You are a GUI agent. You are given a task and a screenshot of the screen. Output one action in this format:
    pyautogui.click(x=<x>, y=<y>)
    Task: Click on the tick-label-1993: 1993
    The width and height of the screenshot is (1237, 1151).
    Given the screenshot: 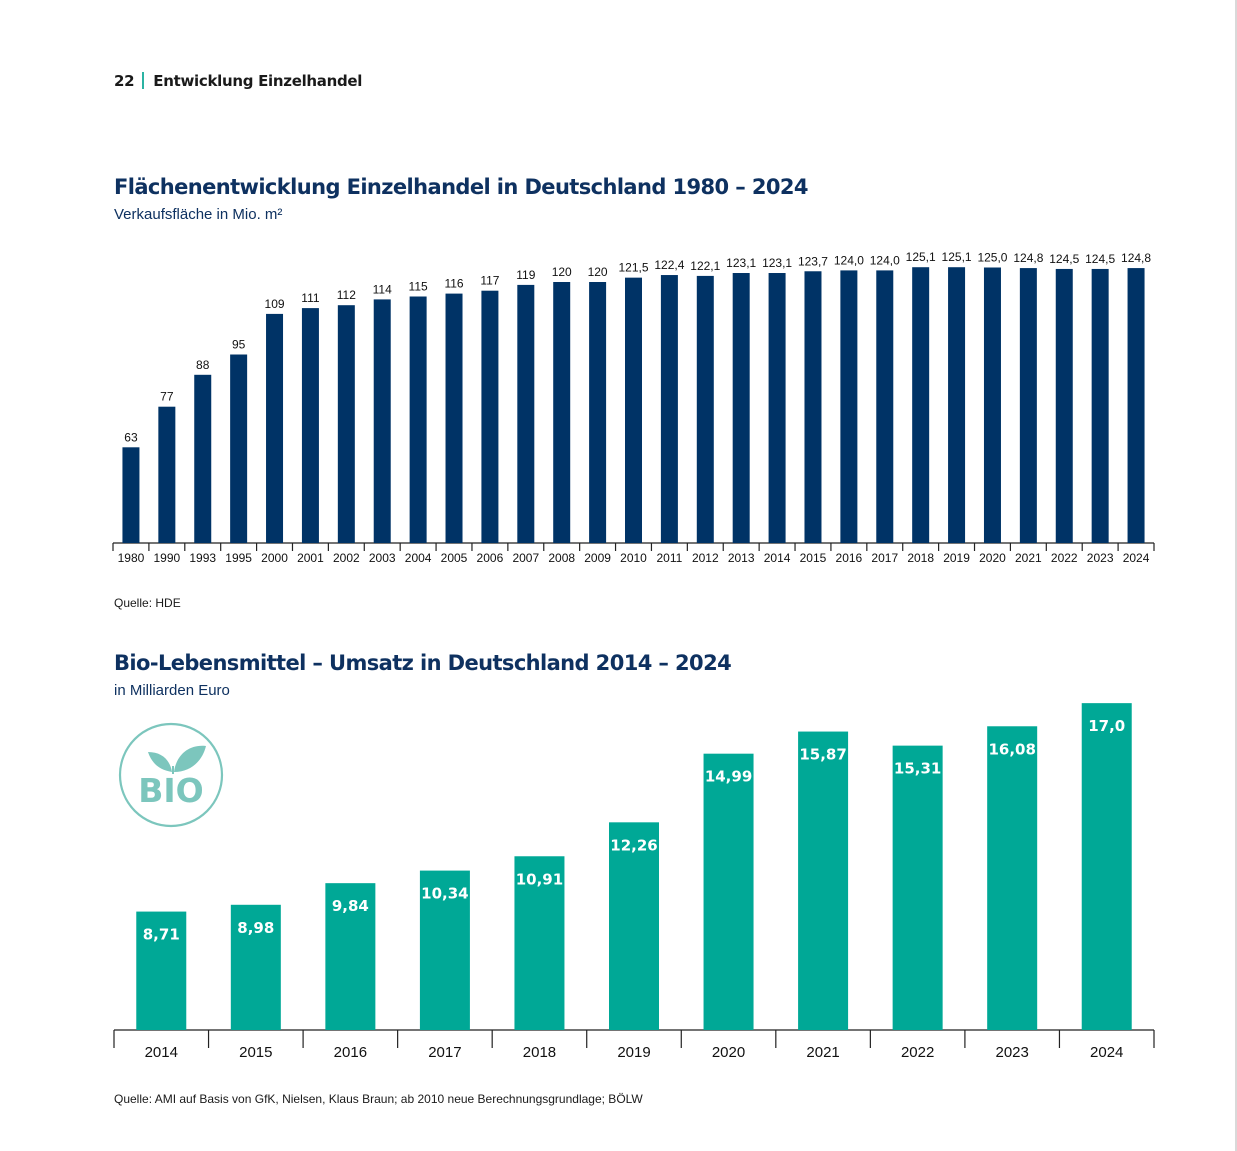 What is the action you would take?
    pyautogui.click(x=202, y=558)
    